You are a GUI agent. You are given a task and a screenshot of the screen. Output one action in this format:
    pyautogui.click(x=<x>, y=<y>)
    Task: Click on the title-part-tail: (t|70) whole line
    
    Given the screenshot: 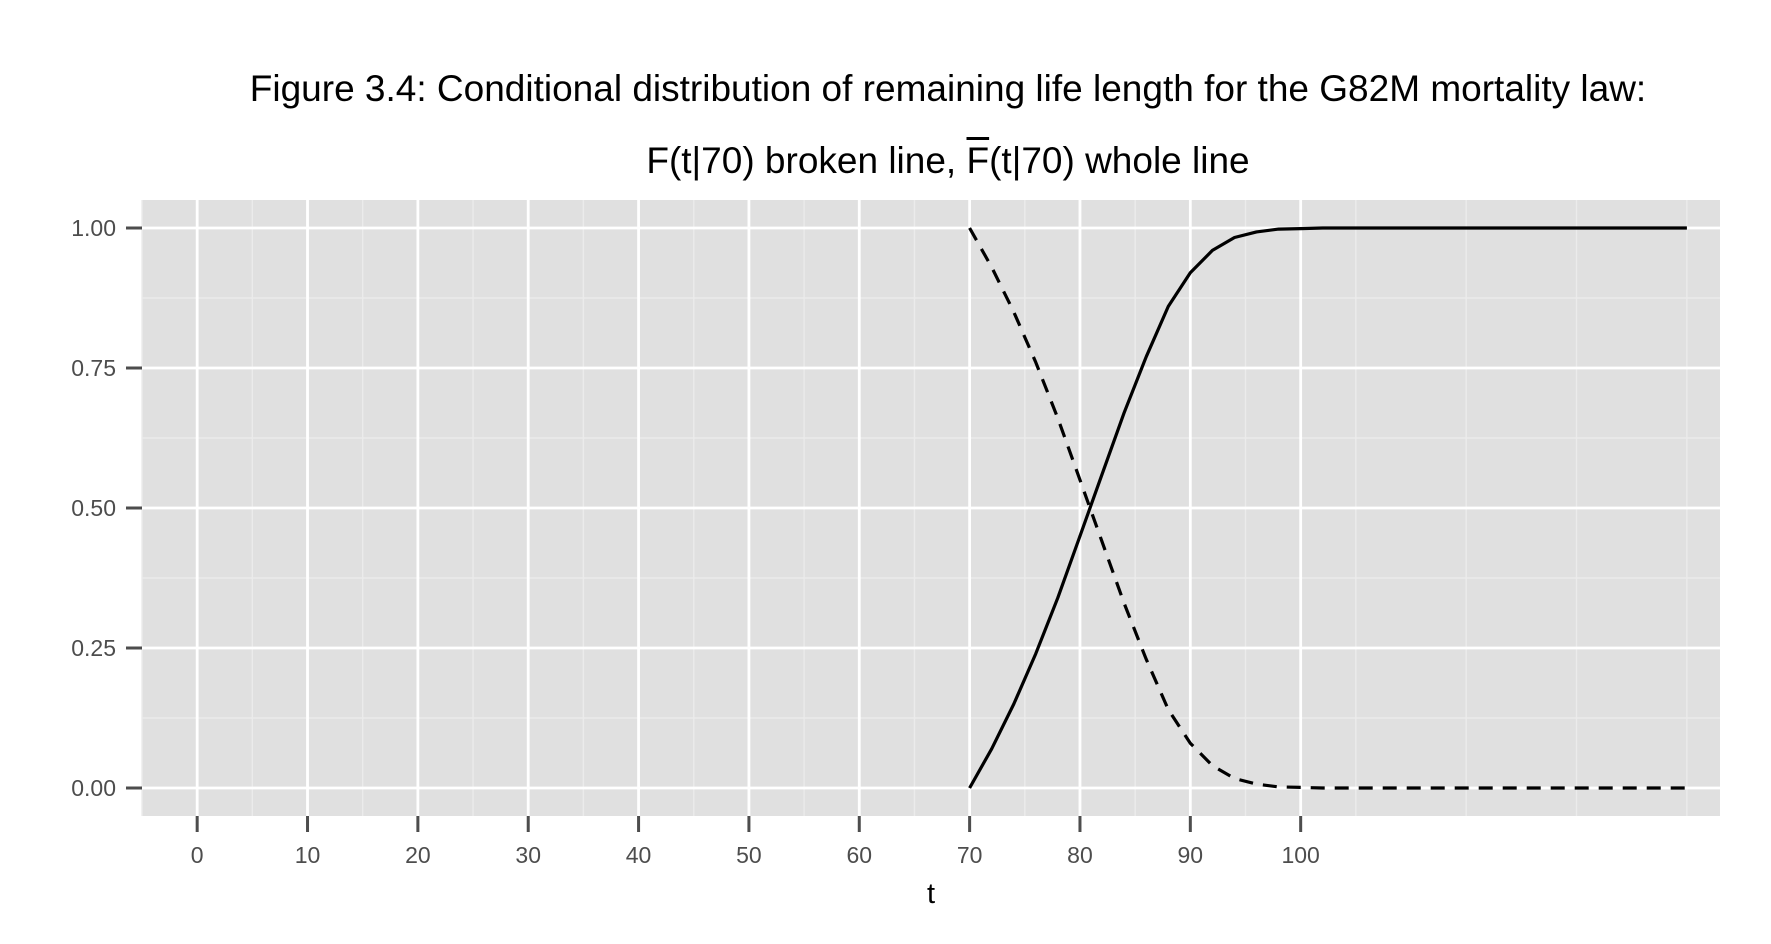 What is the action you would take?
    pyautogui.click(x=1119, y=160)
    